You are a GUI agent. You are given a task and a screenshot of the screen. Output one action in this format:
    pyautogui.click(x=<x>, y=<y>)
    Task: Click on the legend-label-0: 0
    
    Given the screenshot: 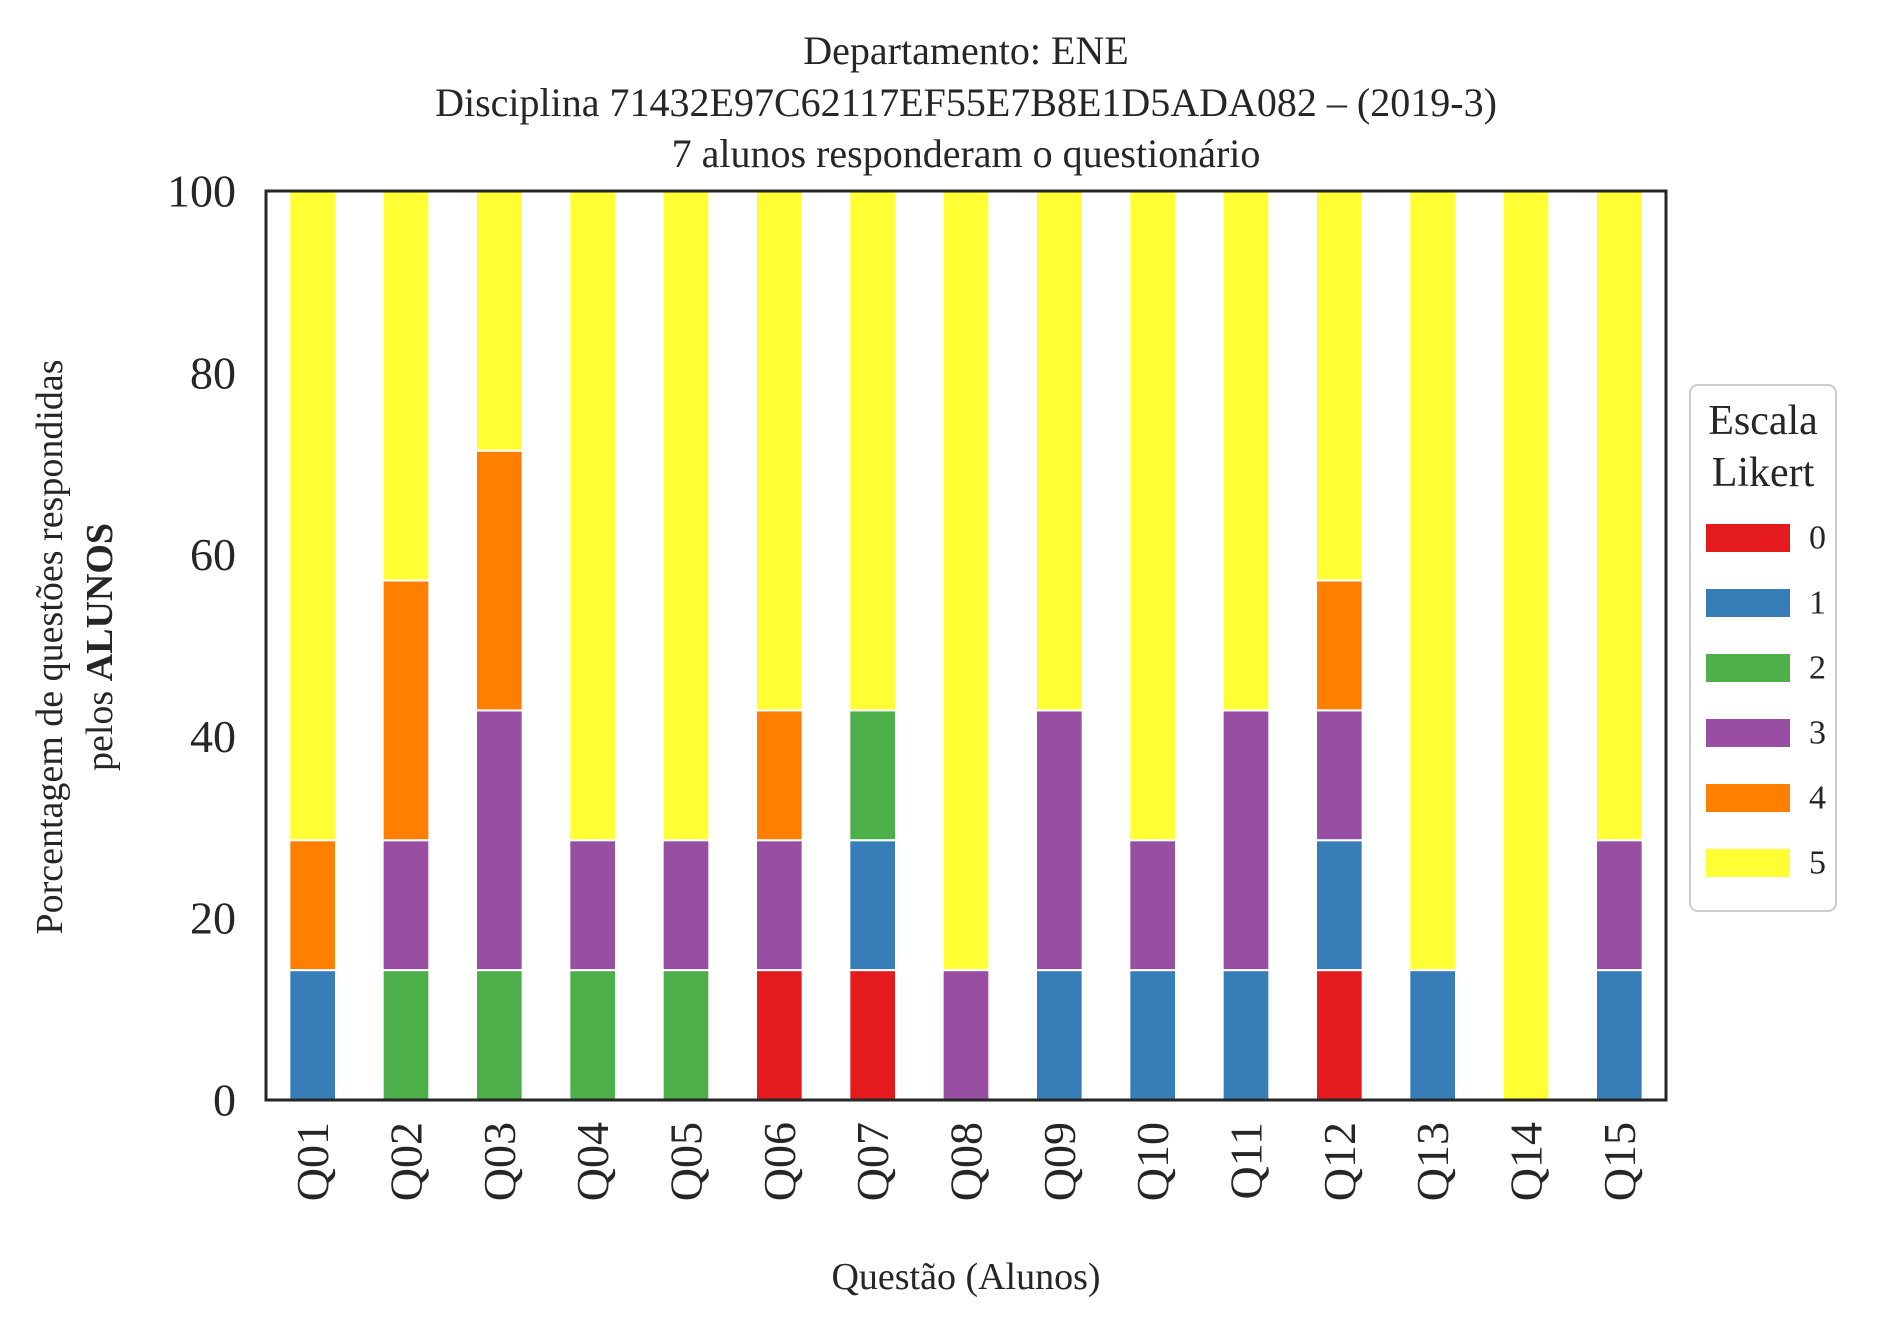 What is the action you would take?
    pyautogui.click(x=1817, y=538)
    